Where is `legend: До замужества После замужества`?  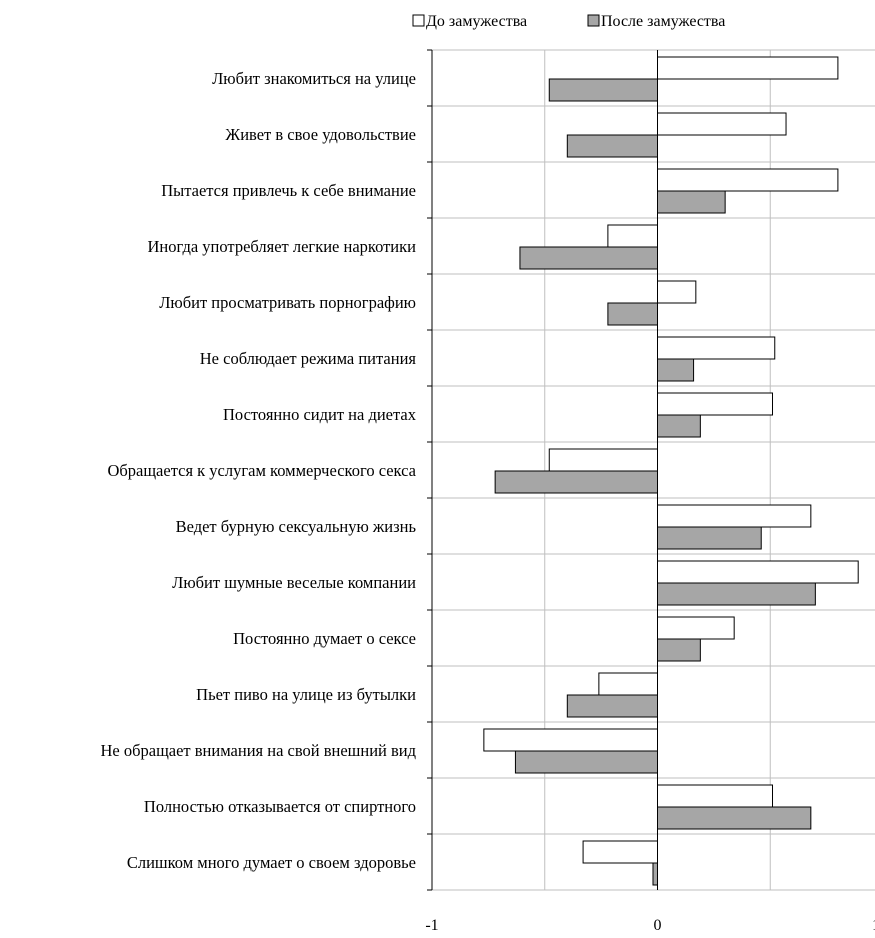 legend: До замужества После замужества is located at coordinates (568, 21).